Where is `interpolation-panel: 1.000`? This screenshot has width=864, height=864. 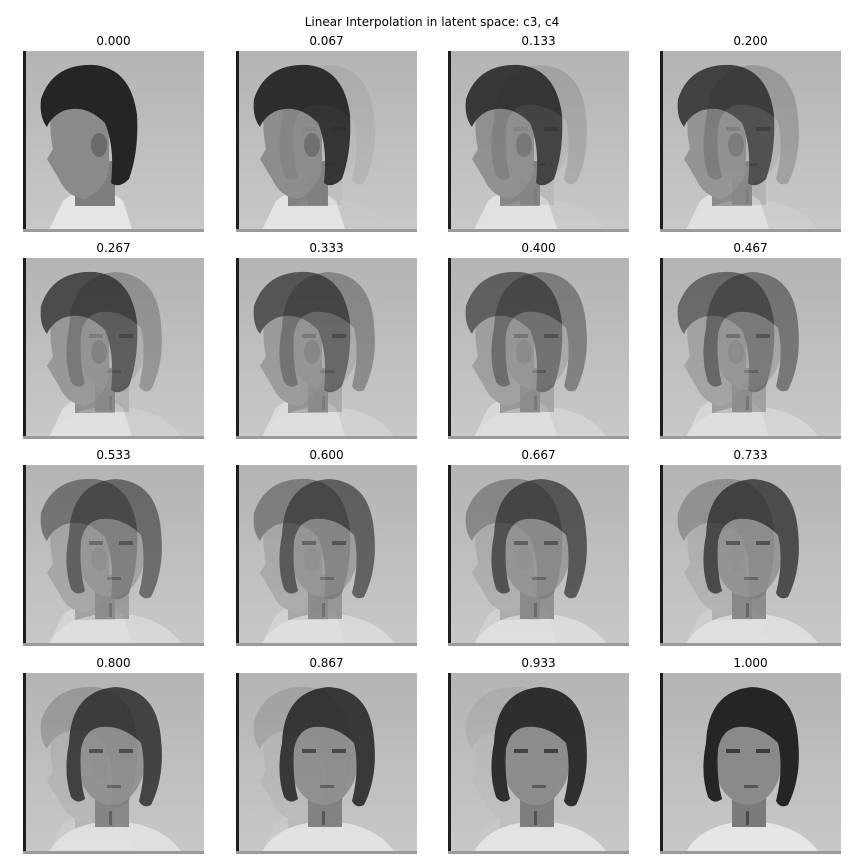
interpolation-panel: 1.000 is located at coordinates (750, 754).